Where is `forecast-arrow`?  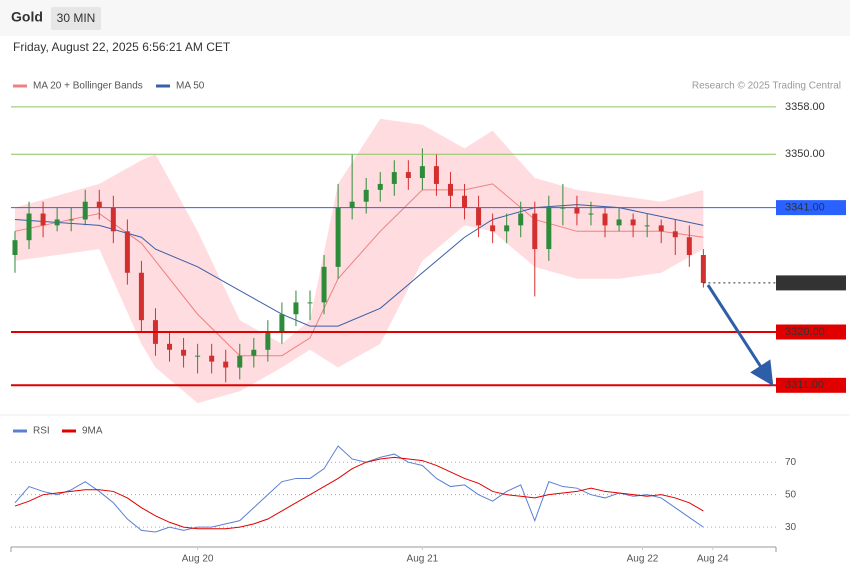 forecast-arrow is located at coordinates (740, 335).